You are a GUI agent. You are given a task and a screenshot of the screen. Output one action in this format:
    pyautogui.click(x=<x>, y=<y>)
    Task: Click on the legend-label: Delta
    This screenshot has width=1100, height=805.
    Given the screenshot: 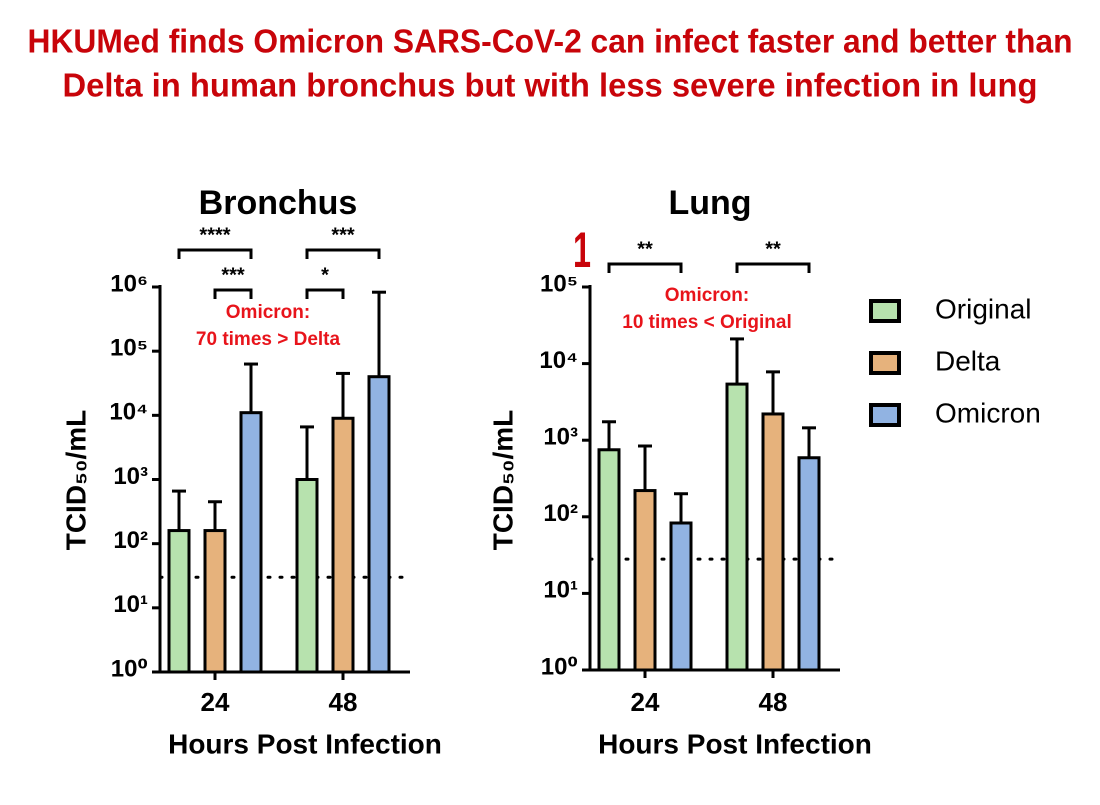 What is the action you would take?
    pyautogui.click(x=968, y=360)
    